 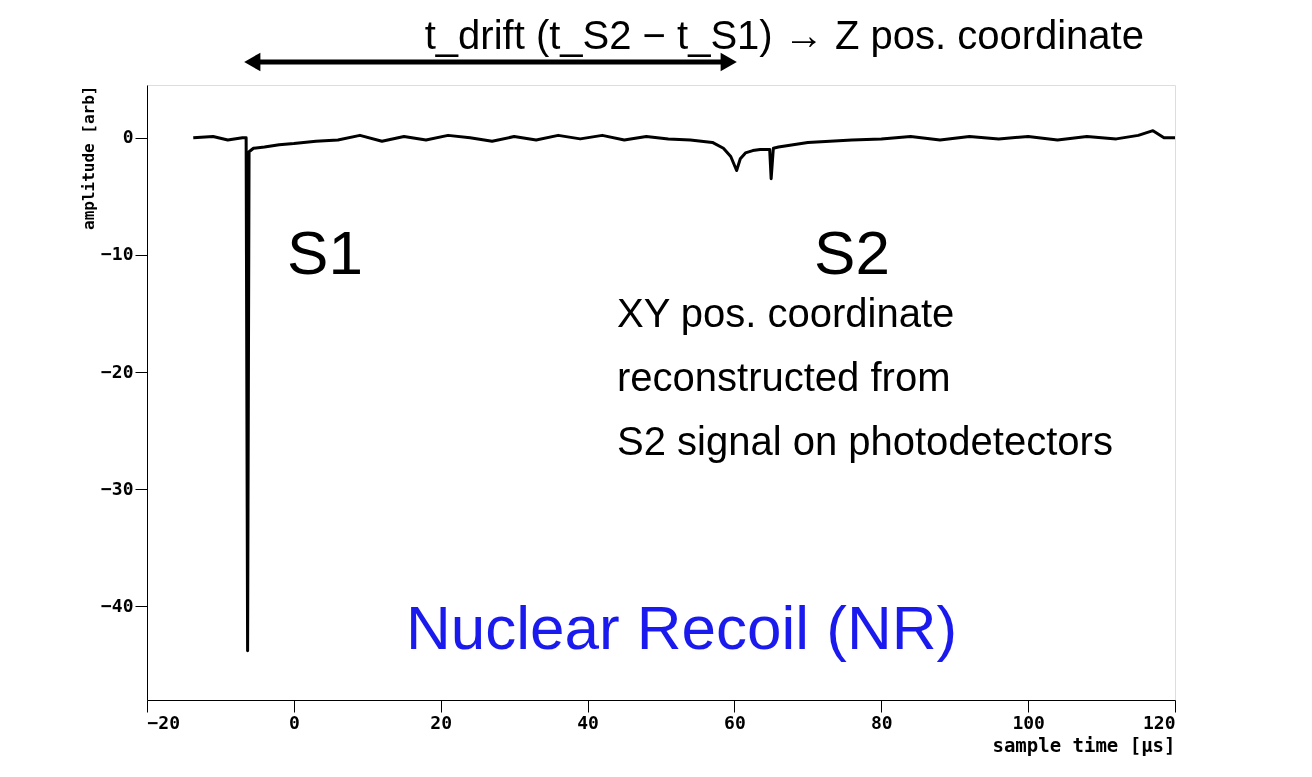 I want to click on x-tick-label: −20, so click(x=164, y=722).